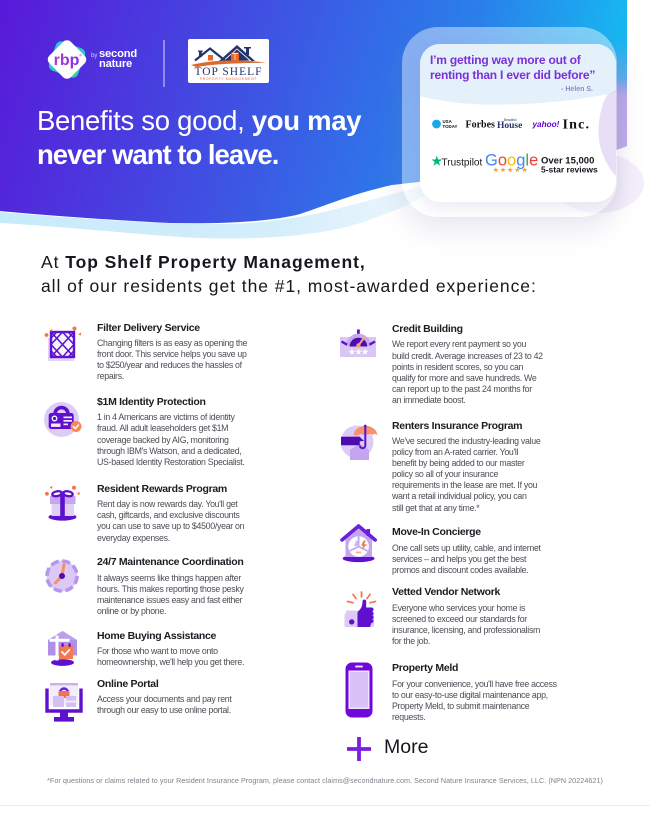 The image size is (650, 815). What do you see at coordinates (462, 163) in the screenshot?
I see `svg-text: Trustpilot` at bounding box center [462, 163].